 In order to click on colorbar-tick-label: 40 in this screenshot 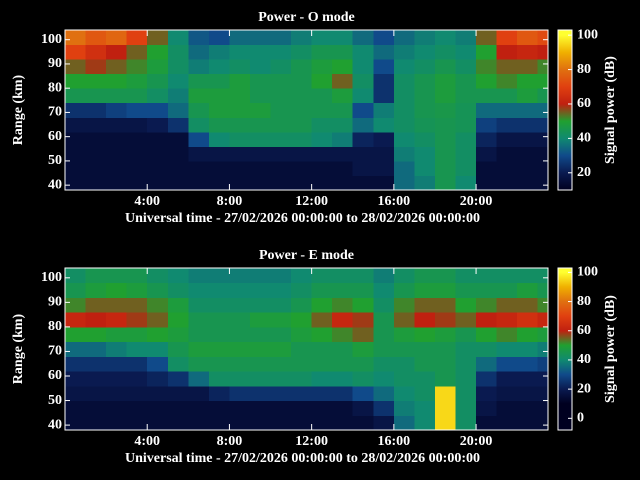, I will do `click(584, 359)`.